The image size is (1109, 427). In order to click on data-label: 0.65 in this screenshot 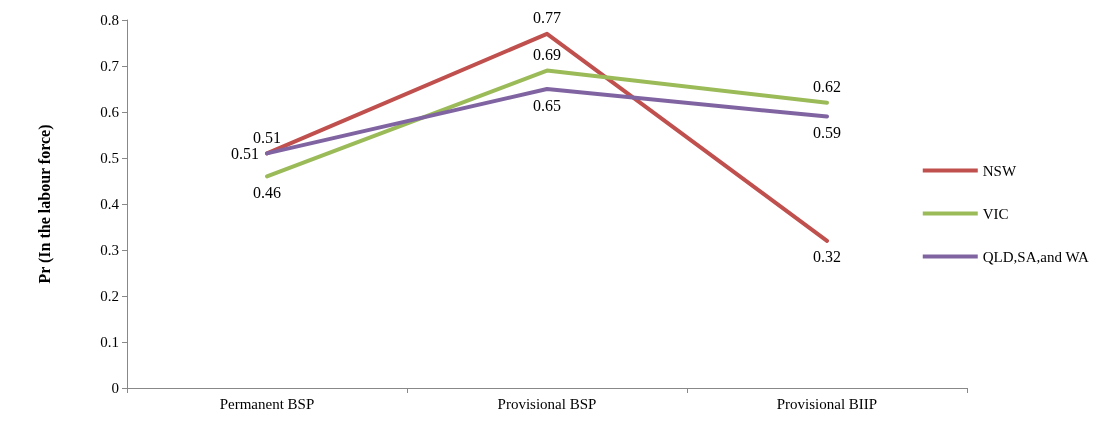, I will do `click(547, 105)`.